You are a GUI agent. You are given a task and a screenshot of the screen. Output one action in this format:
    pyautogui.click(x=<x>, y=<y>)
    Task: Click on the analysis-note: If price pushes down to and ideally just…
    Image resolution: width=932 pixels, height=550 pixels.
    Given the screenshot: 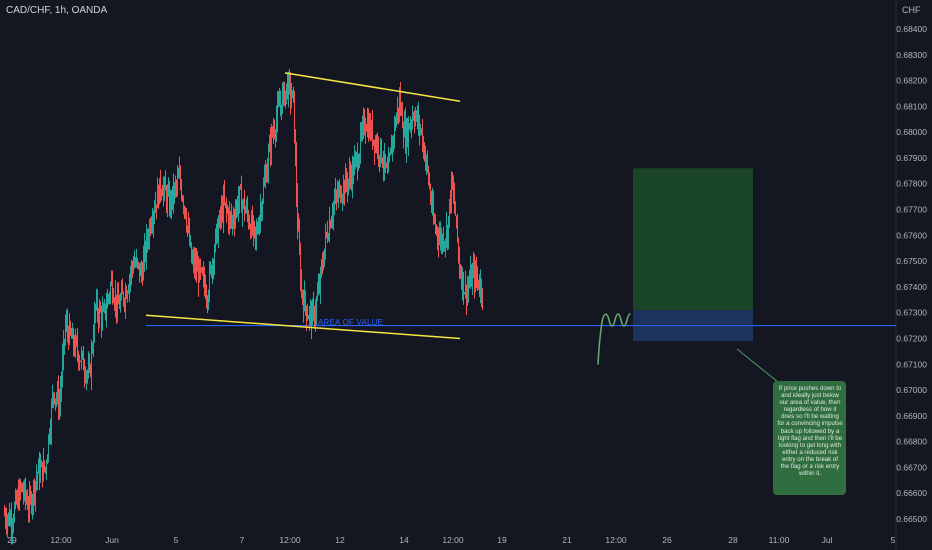 What is the action you would take?
    pyautogui.click(x=809, y=438)
    